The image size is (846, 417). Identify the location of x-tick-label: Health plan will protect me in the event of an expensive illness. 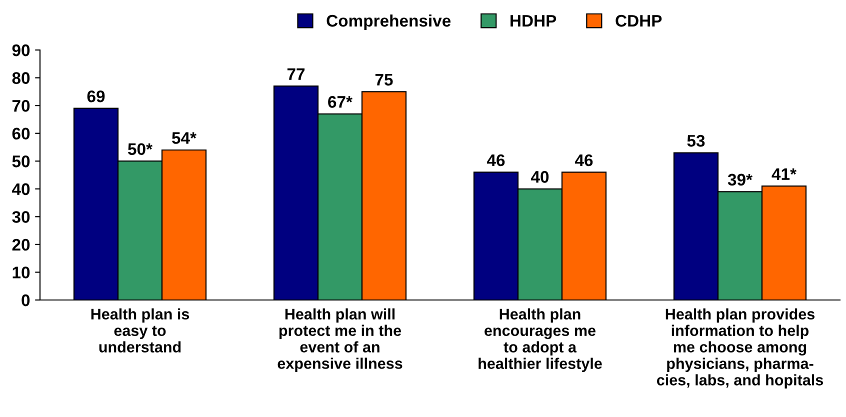
(340, 340).